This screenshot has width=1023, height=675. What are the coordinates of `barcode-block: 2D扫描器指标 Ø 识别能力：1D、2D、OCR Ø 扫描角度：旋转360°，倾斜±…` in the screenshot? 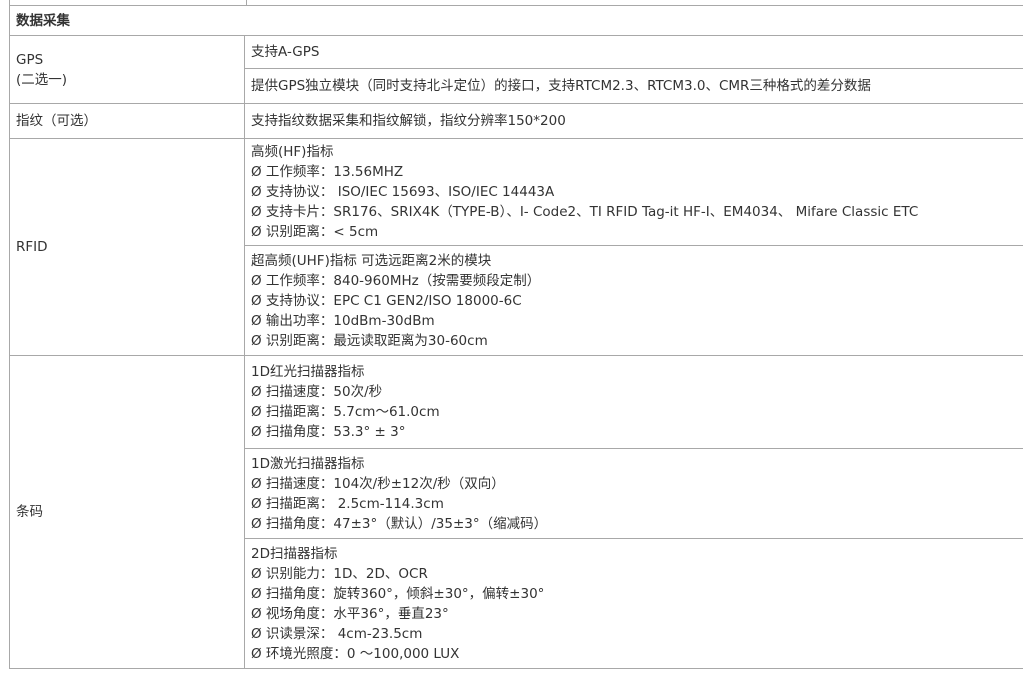 It's located at (633, 603).